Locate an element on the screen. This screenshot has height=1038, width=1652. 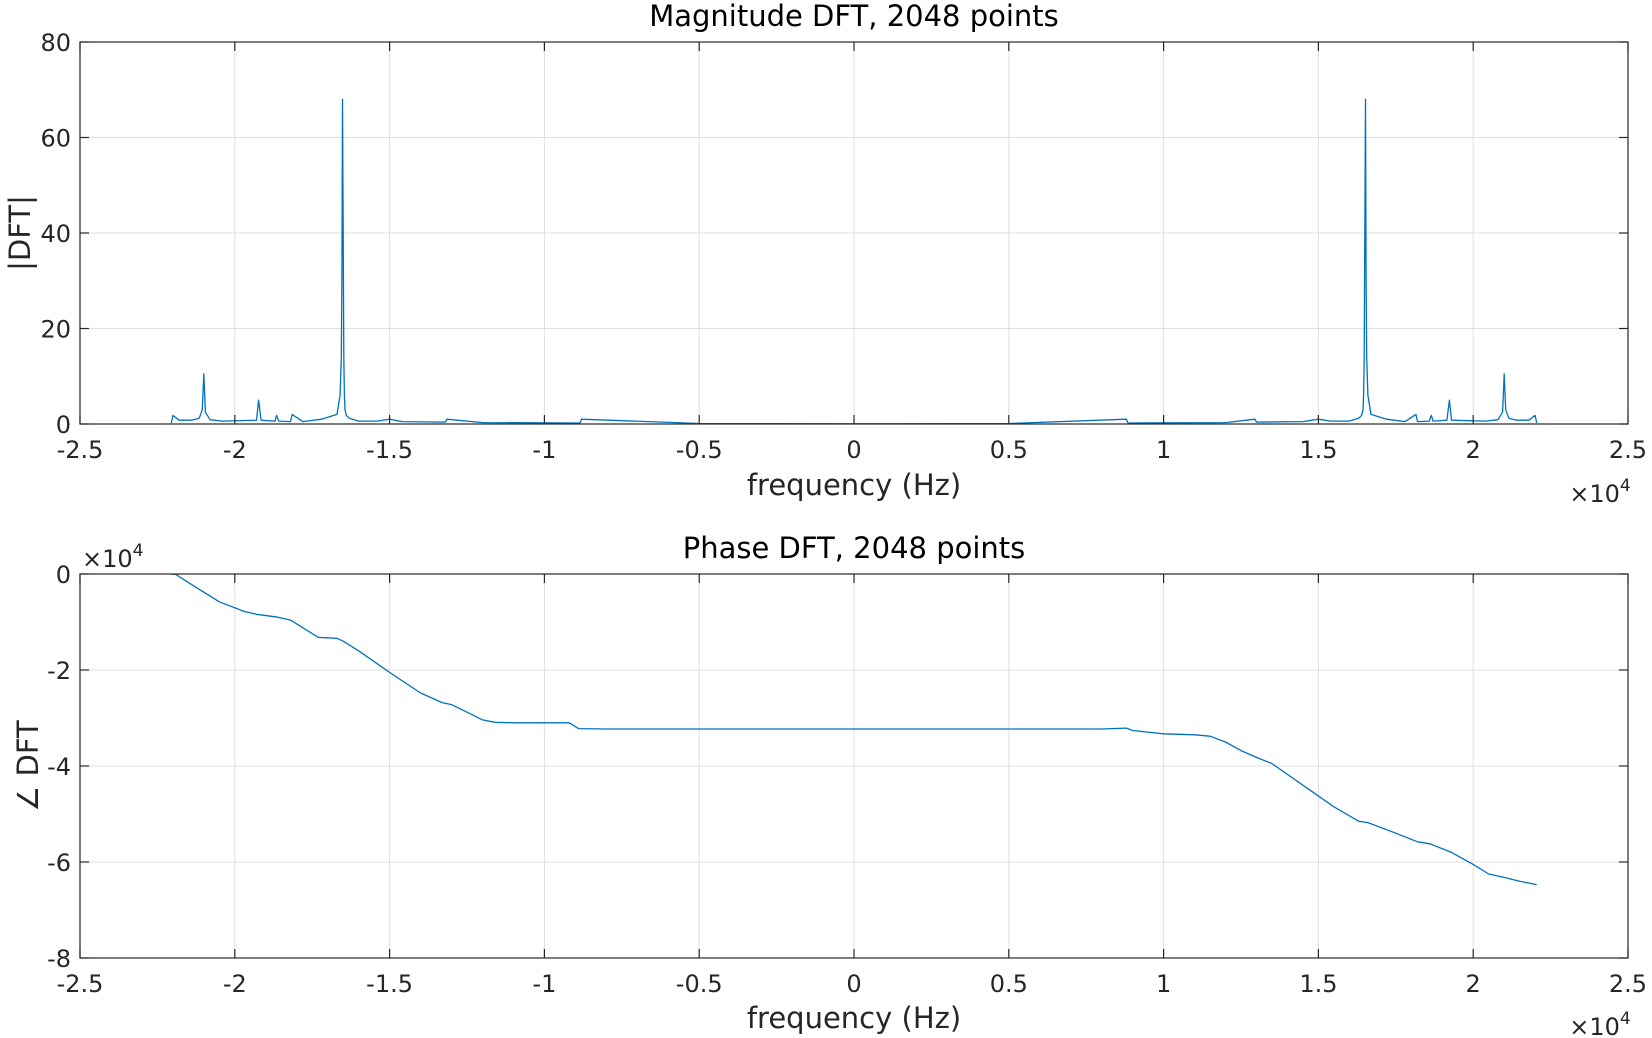
phase-x-tick-label: -1 is located at coordinates (544, 984).